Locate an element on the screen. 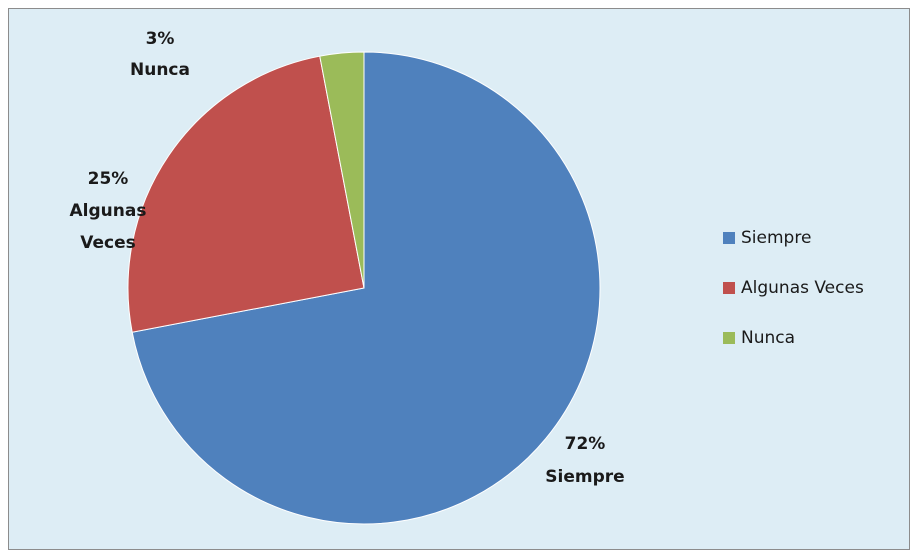  legend-item-siempre: Siempre is located at coordinates (818, 238).